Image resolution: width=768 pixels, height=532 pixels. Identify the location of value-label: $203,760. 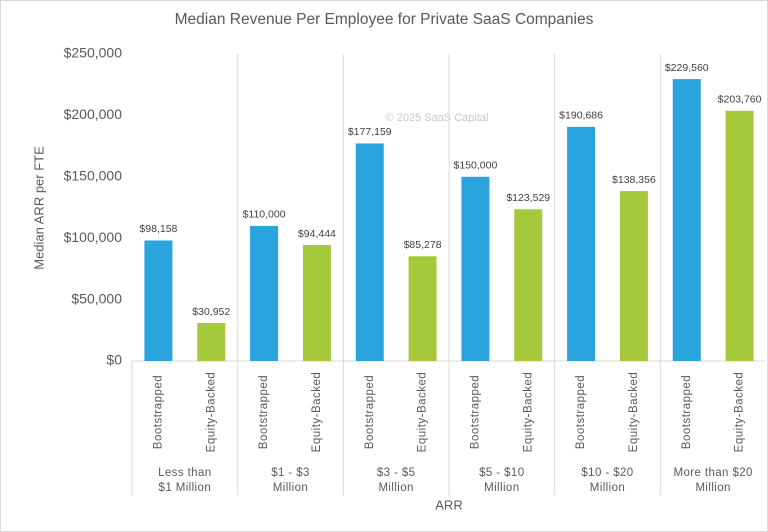
(740, 100).